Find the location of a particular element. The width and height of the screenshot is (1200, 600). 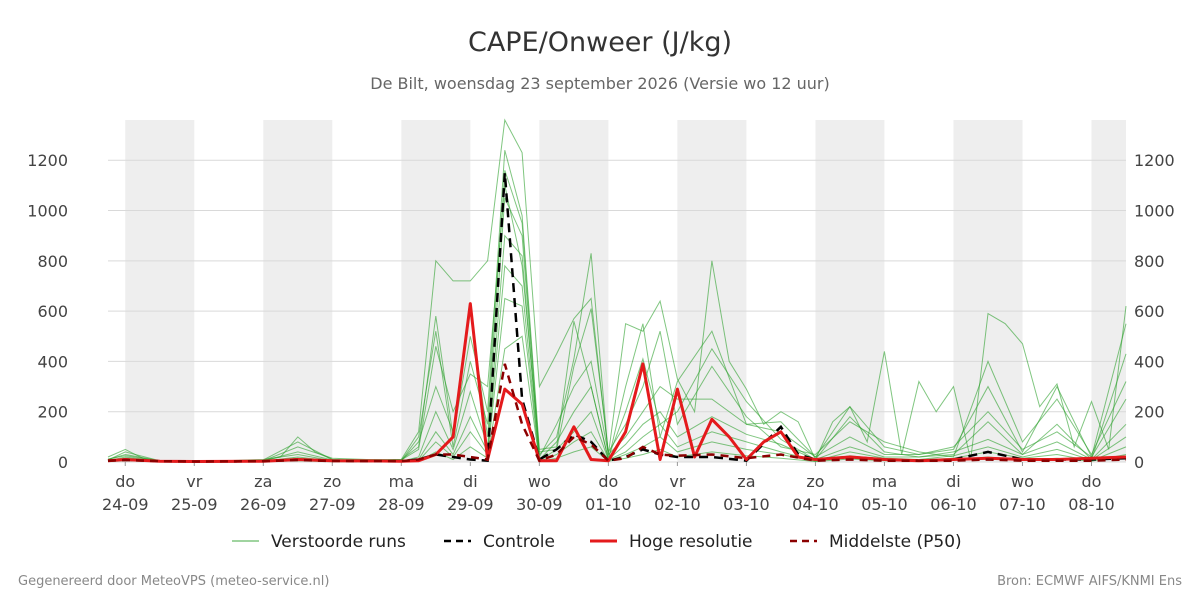

legend-item: Controle is located at coordinates (499, 542).